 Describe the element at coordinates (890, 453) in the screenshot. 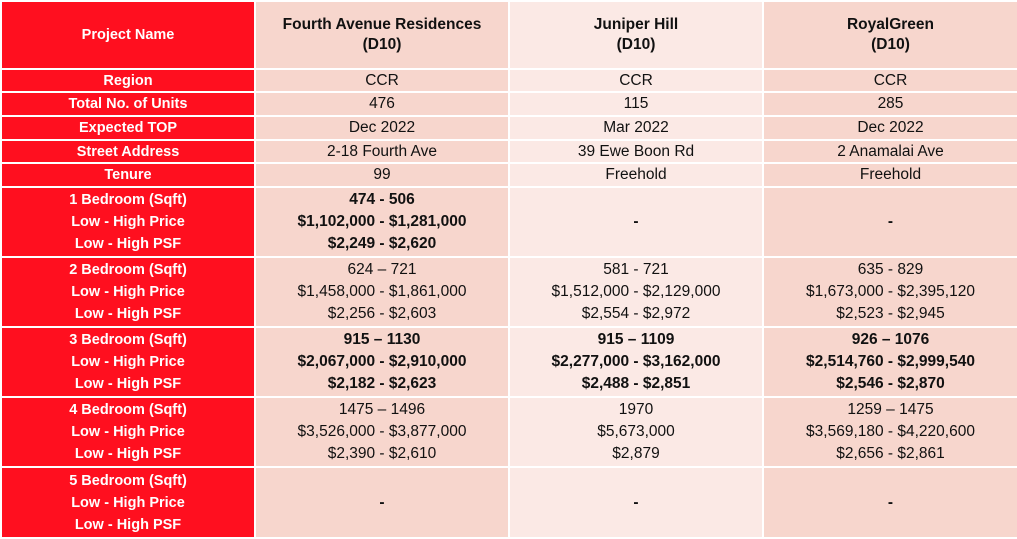

I see `psf-range: $2,656 - $2,861` at that location.